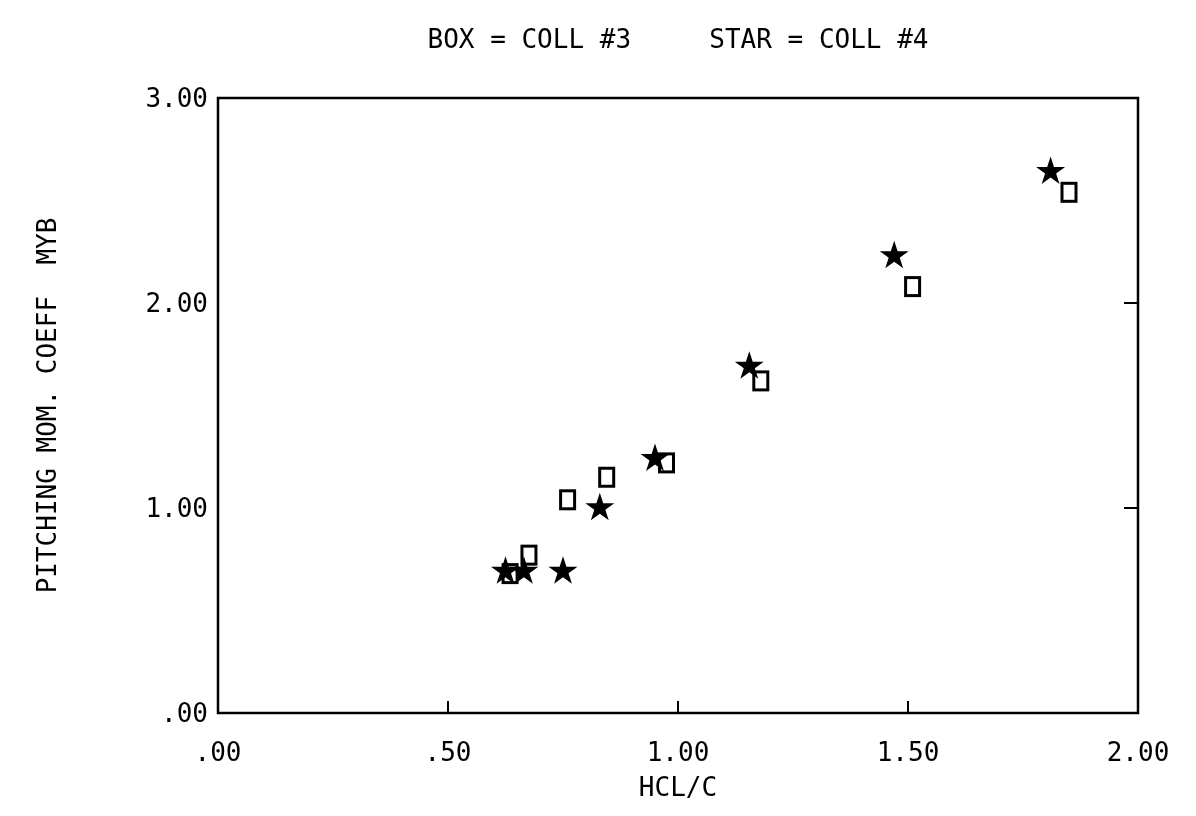 Image resolution: width=1196 pixels, height=816 pixels. Describe the element at coordinates (176, 98) in the screenshot. I see `y-tick-label: 3.00` at that location.